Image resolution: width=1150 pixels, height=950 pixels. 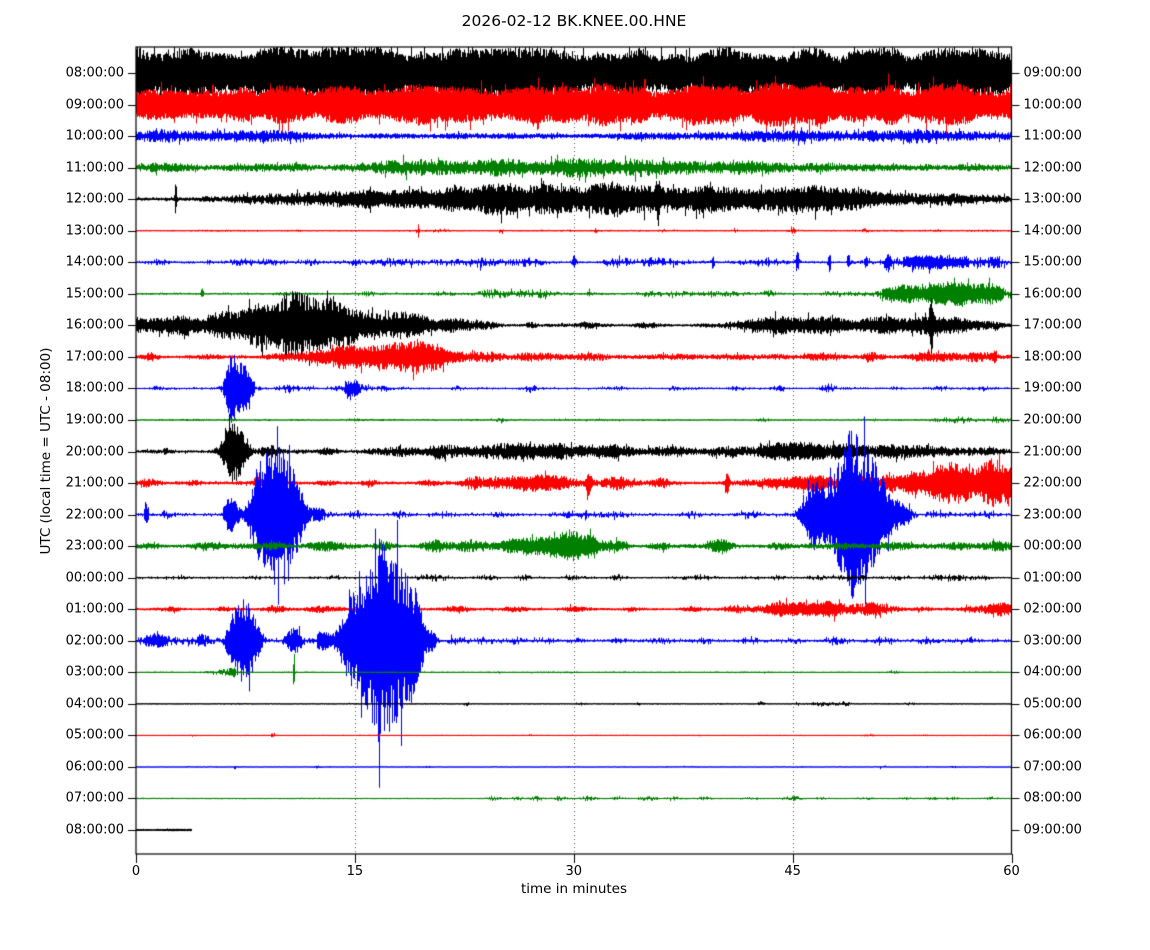 What do you see at coordinates (1052, 451) in the screenshot?
I see `ytick-label-right: 21:00:00` at bounding box center [1052, 451].